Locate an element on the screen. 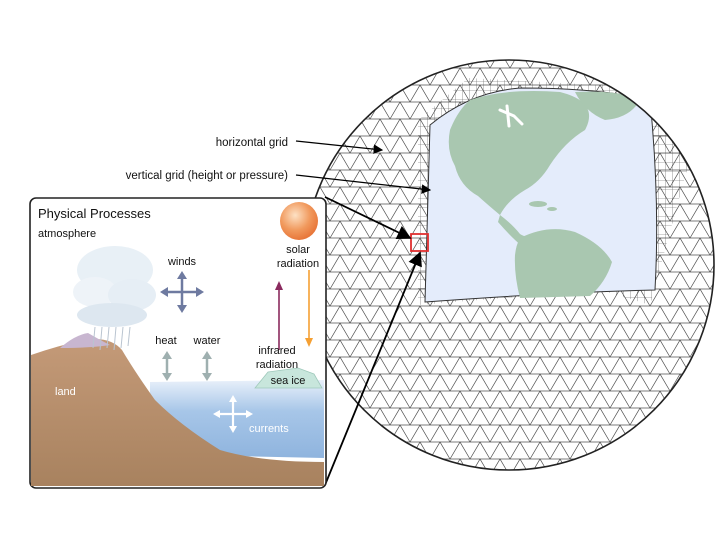  land-mass is located at coordinates (177, 412).